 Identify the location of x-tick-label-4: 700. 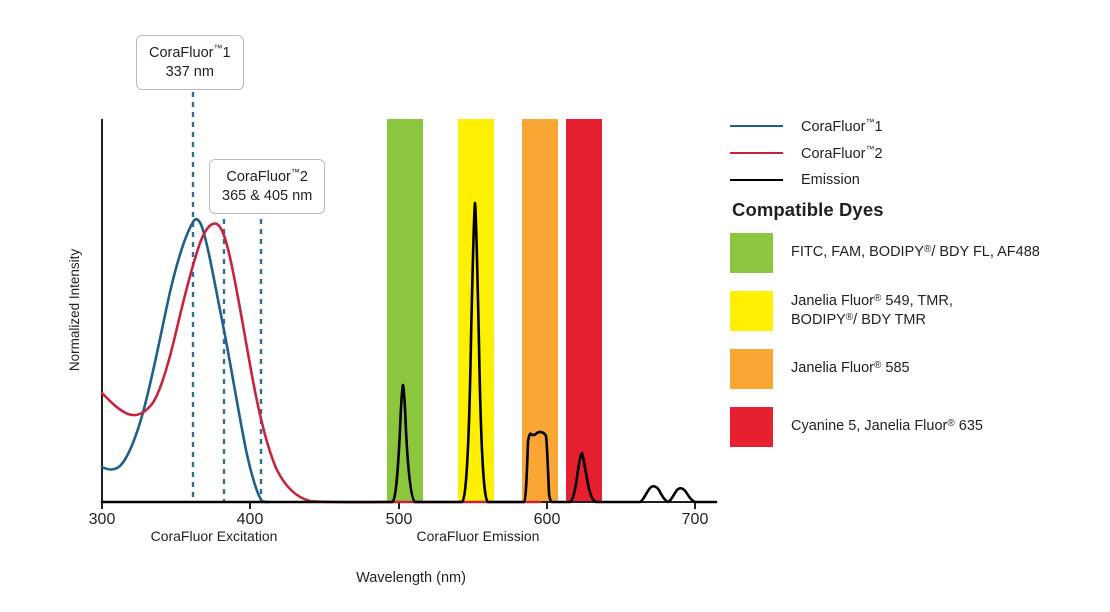
(695, 519).